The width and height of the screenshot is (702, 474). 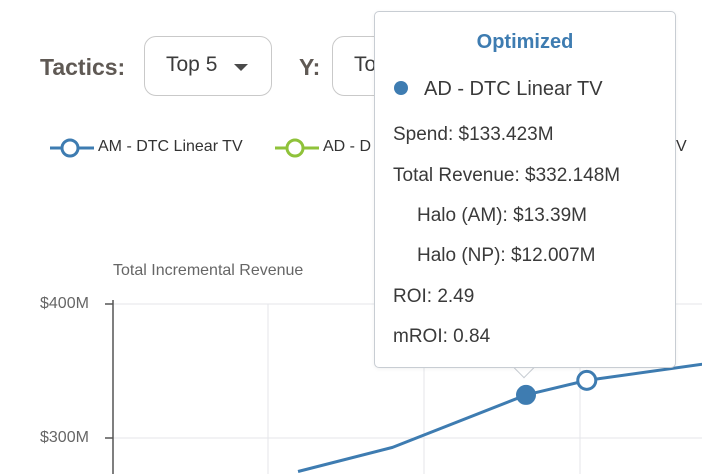 I want to click on data-point, so click(x=587, y=380).